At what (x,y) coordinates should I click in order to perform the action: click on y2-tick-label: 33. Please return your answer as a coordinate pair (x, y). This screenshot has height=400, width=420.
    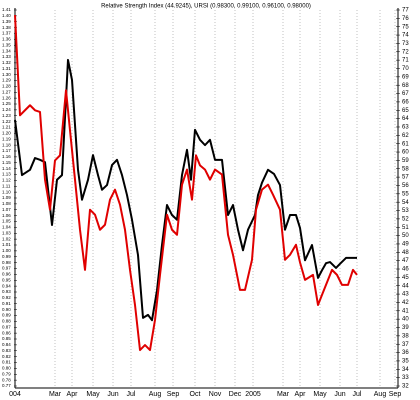
    Looking at the image, I should click on (405, 378).